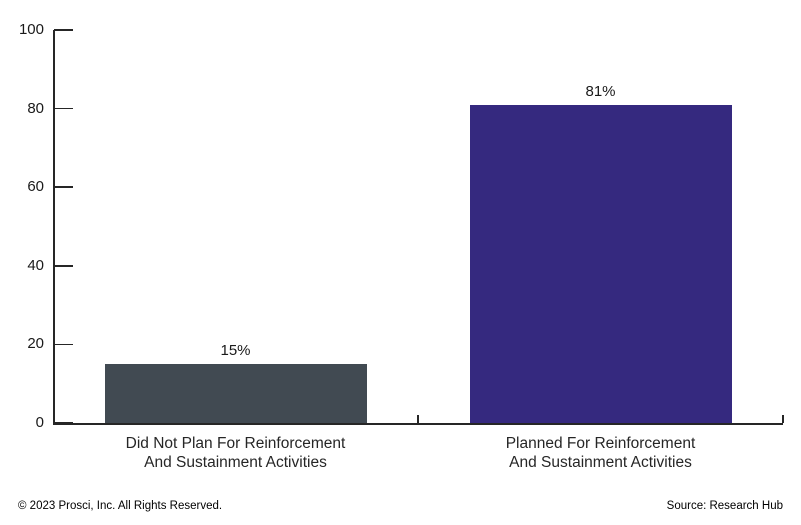  Describe the element at coordinates (35, 265) in the screenshot. I see `y-tick-label: 40` at that location.